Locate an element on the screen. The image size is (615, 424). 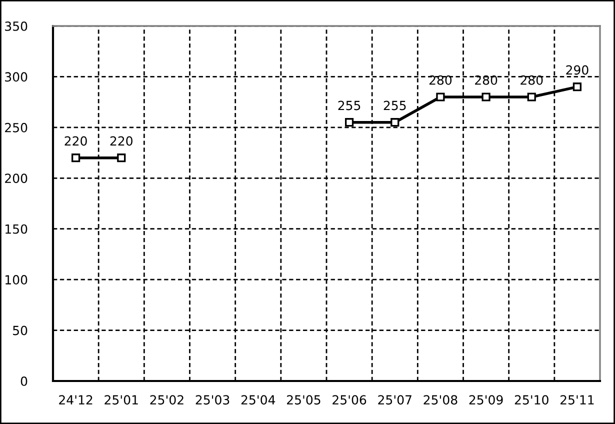
y-tick-label: 50 is located at coordinates (20, 331).